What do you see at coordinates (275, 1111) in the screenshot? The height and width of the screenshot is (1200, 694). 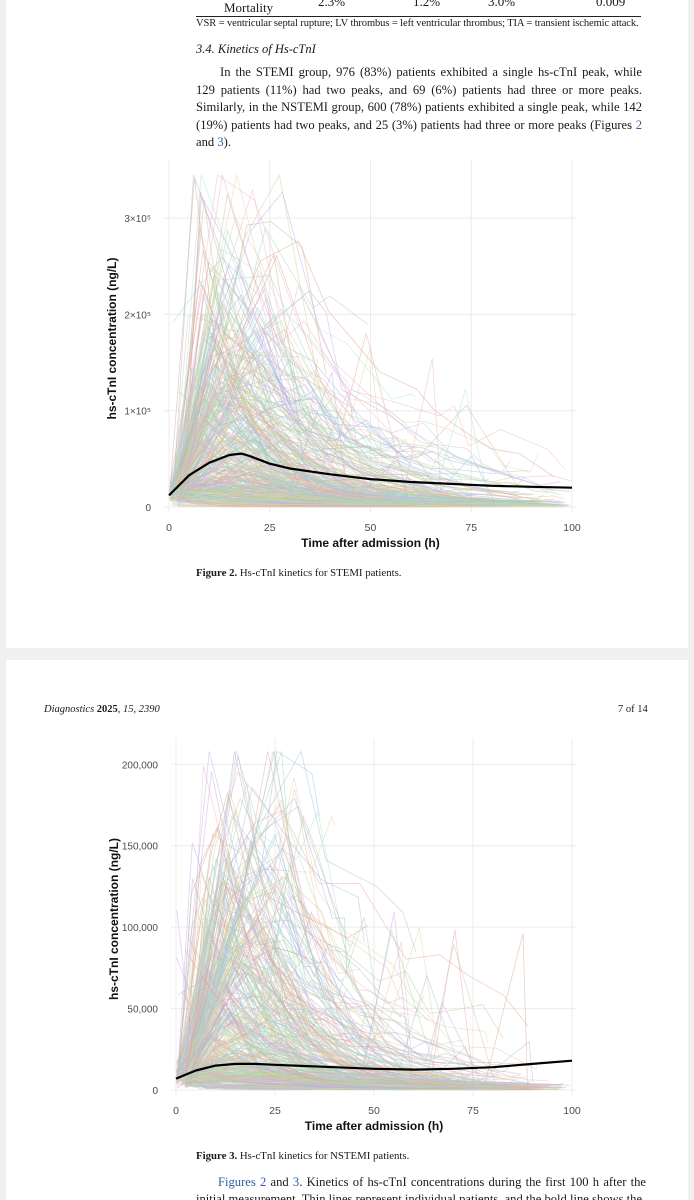 I see `x-tick-label: 25` at bounding box center [275, 1111].